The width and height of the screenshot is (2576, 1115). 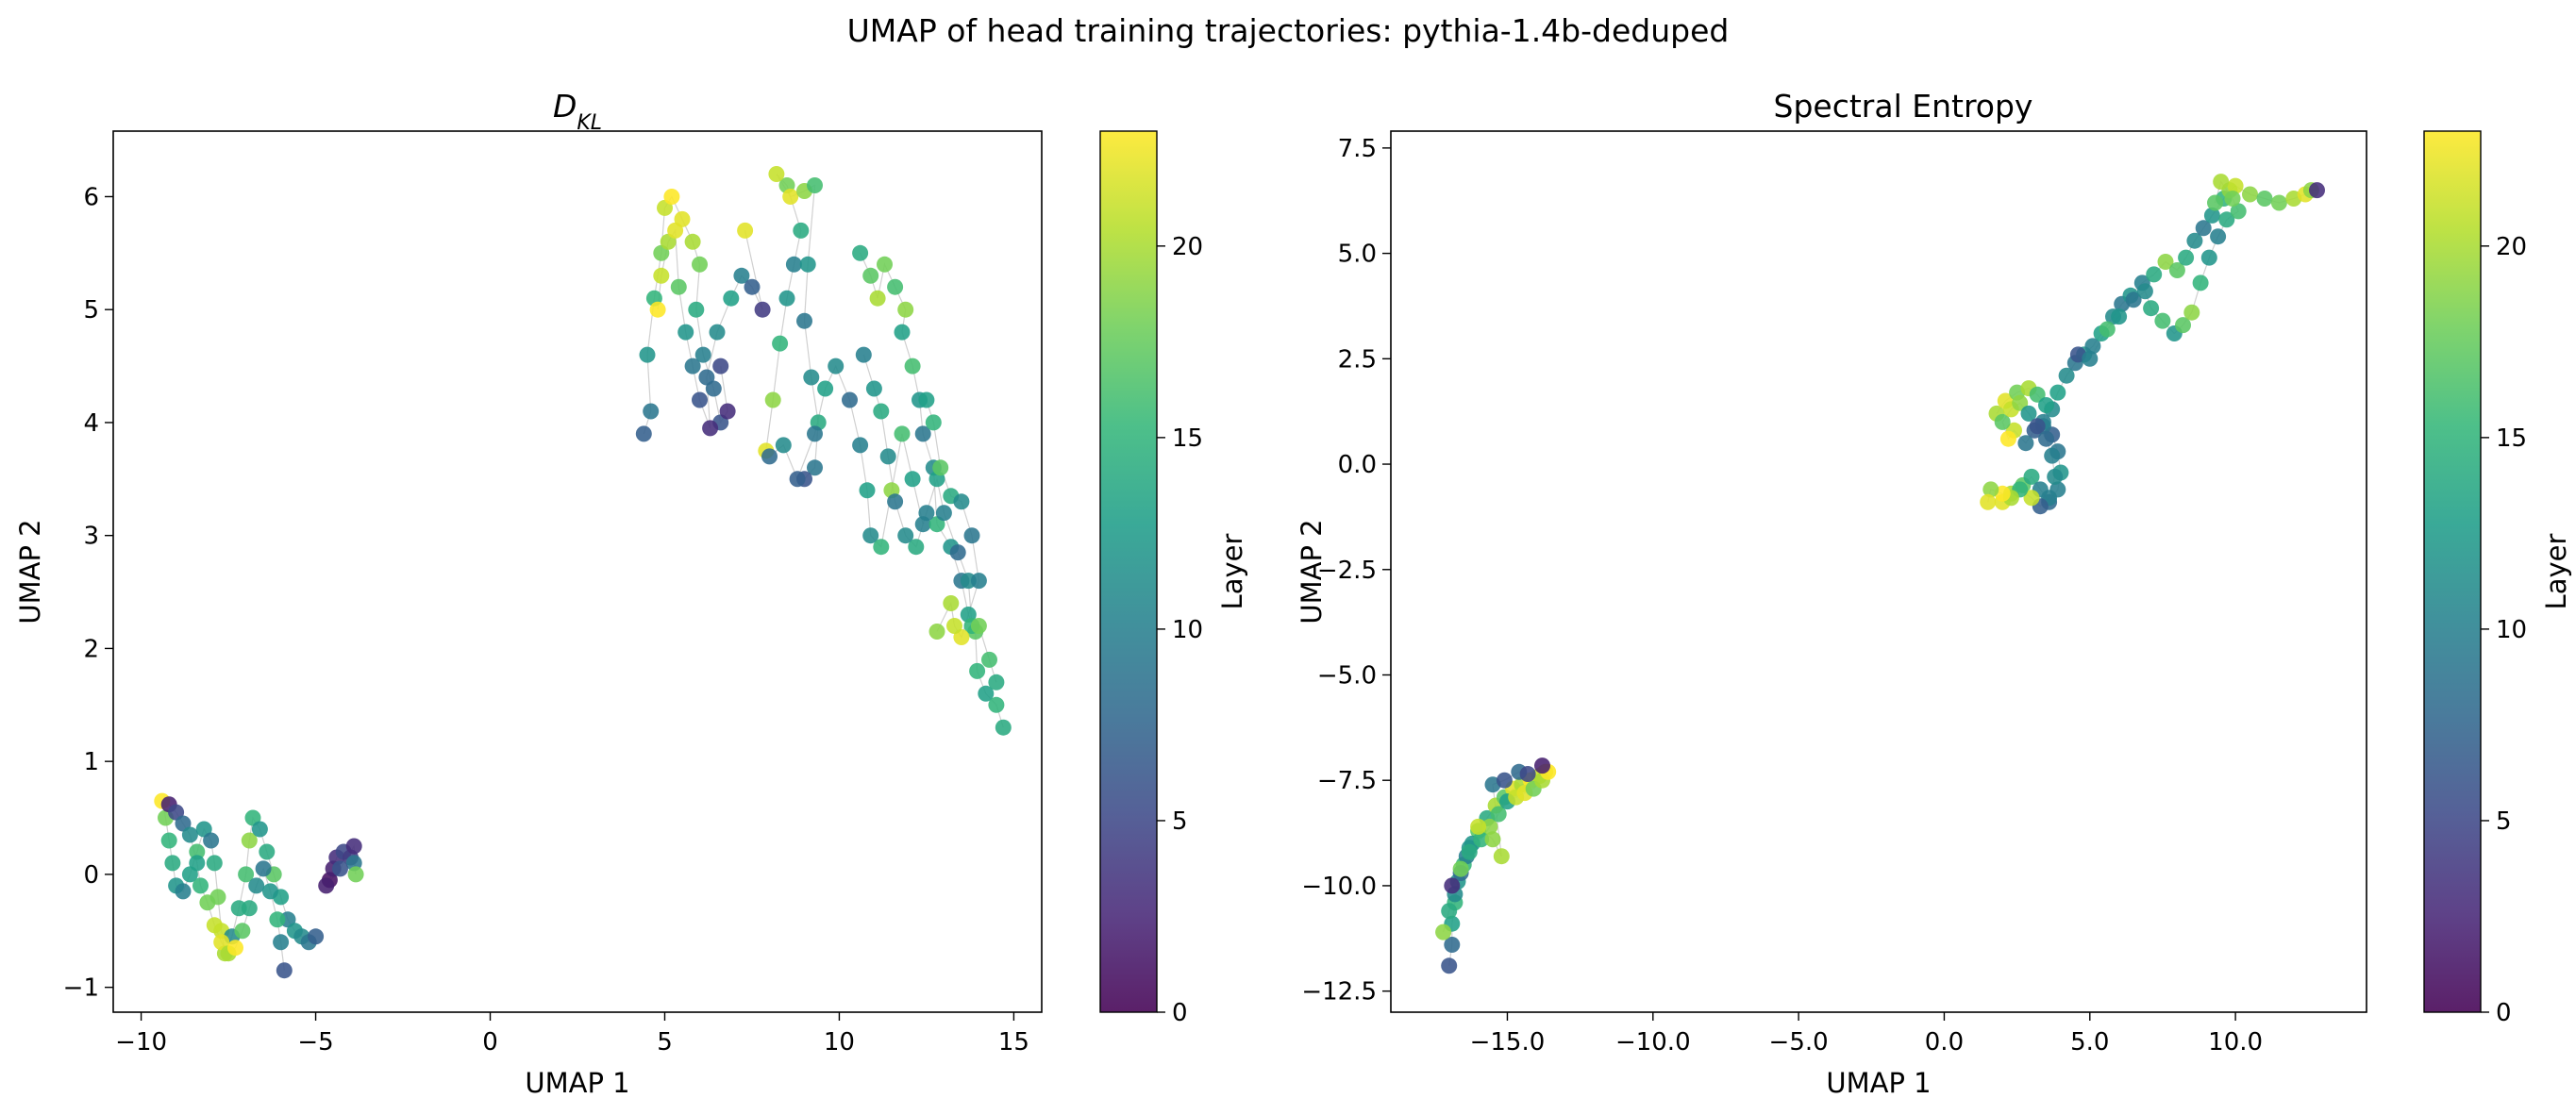 I want to click on y-tick-label: 2.5, so click(x=1357, y=359).